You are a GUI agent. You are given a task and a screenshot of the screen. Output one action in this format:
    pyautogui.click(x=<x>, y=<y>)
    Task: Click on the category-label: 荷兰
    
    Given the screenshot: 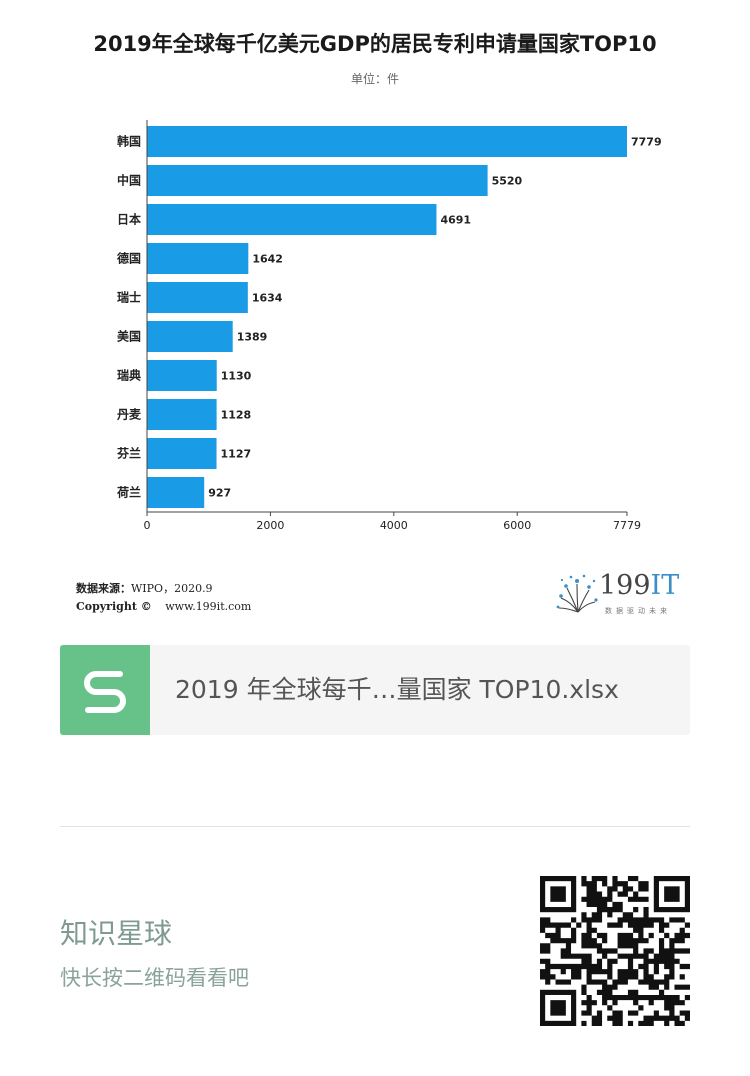 What is the action you would take?
    pyautogui.click(x=128, y=492)
    